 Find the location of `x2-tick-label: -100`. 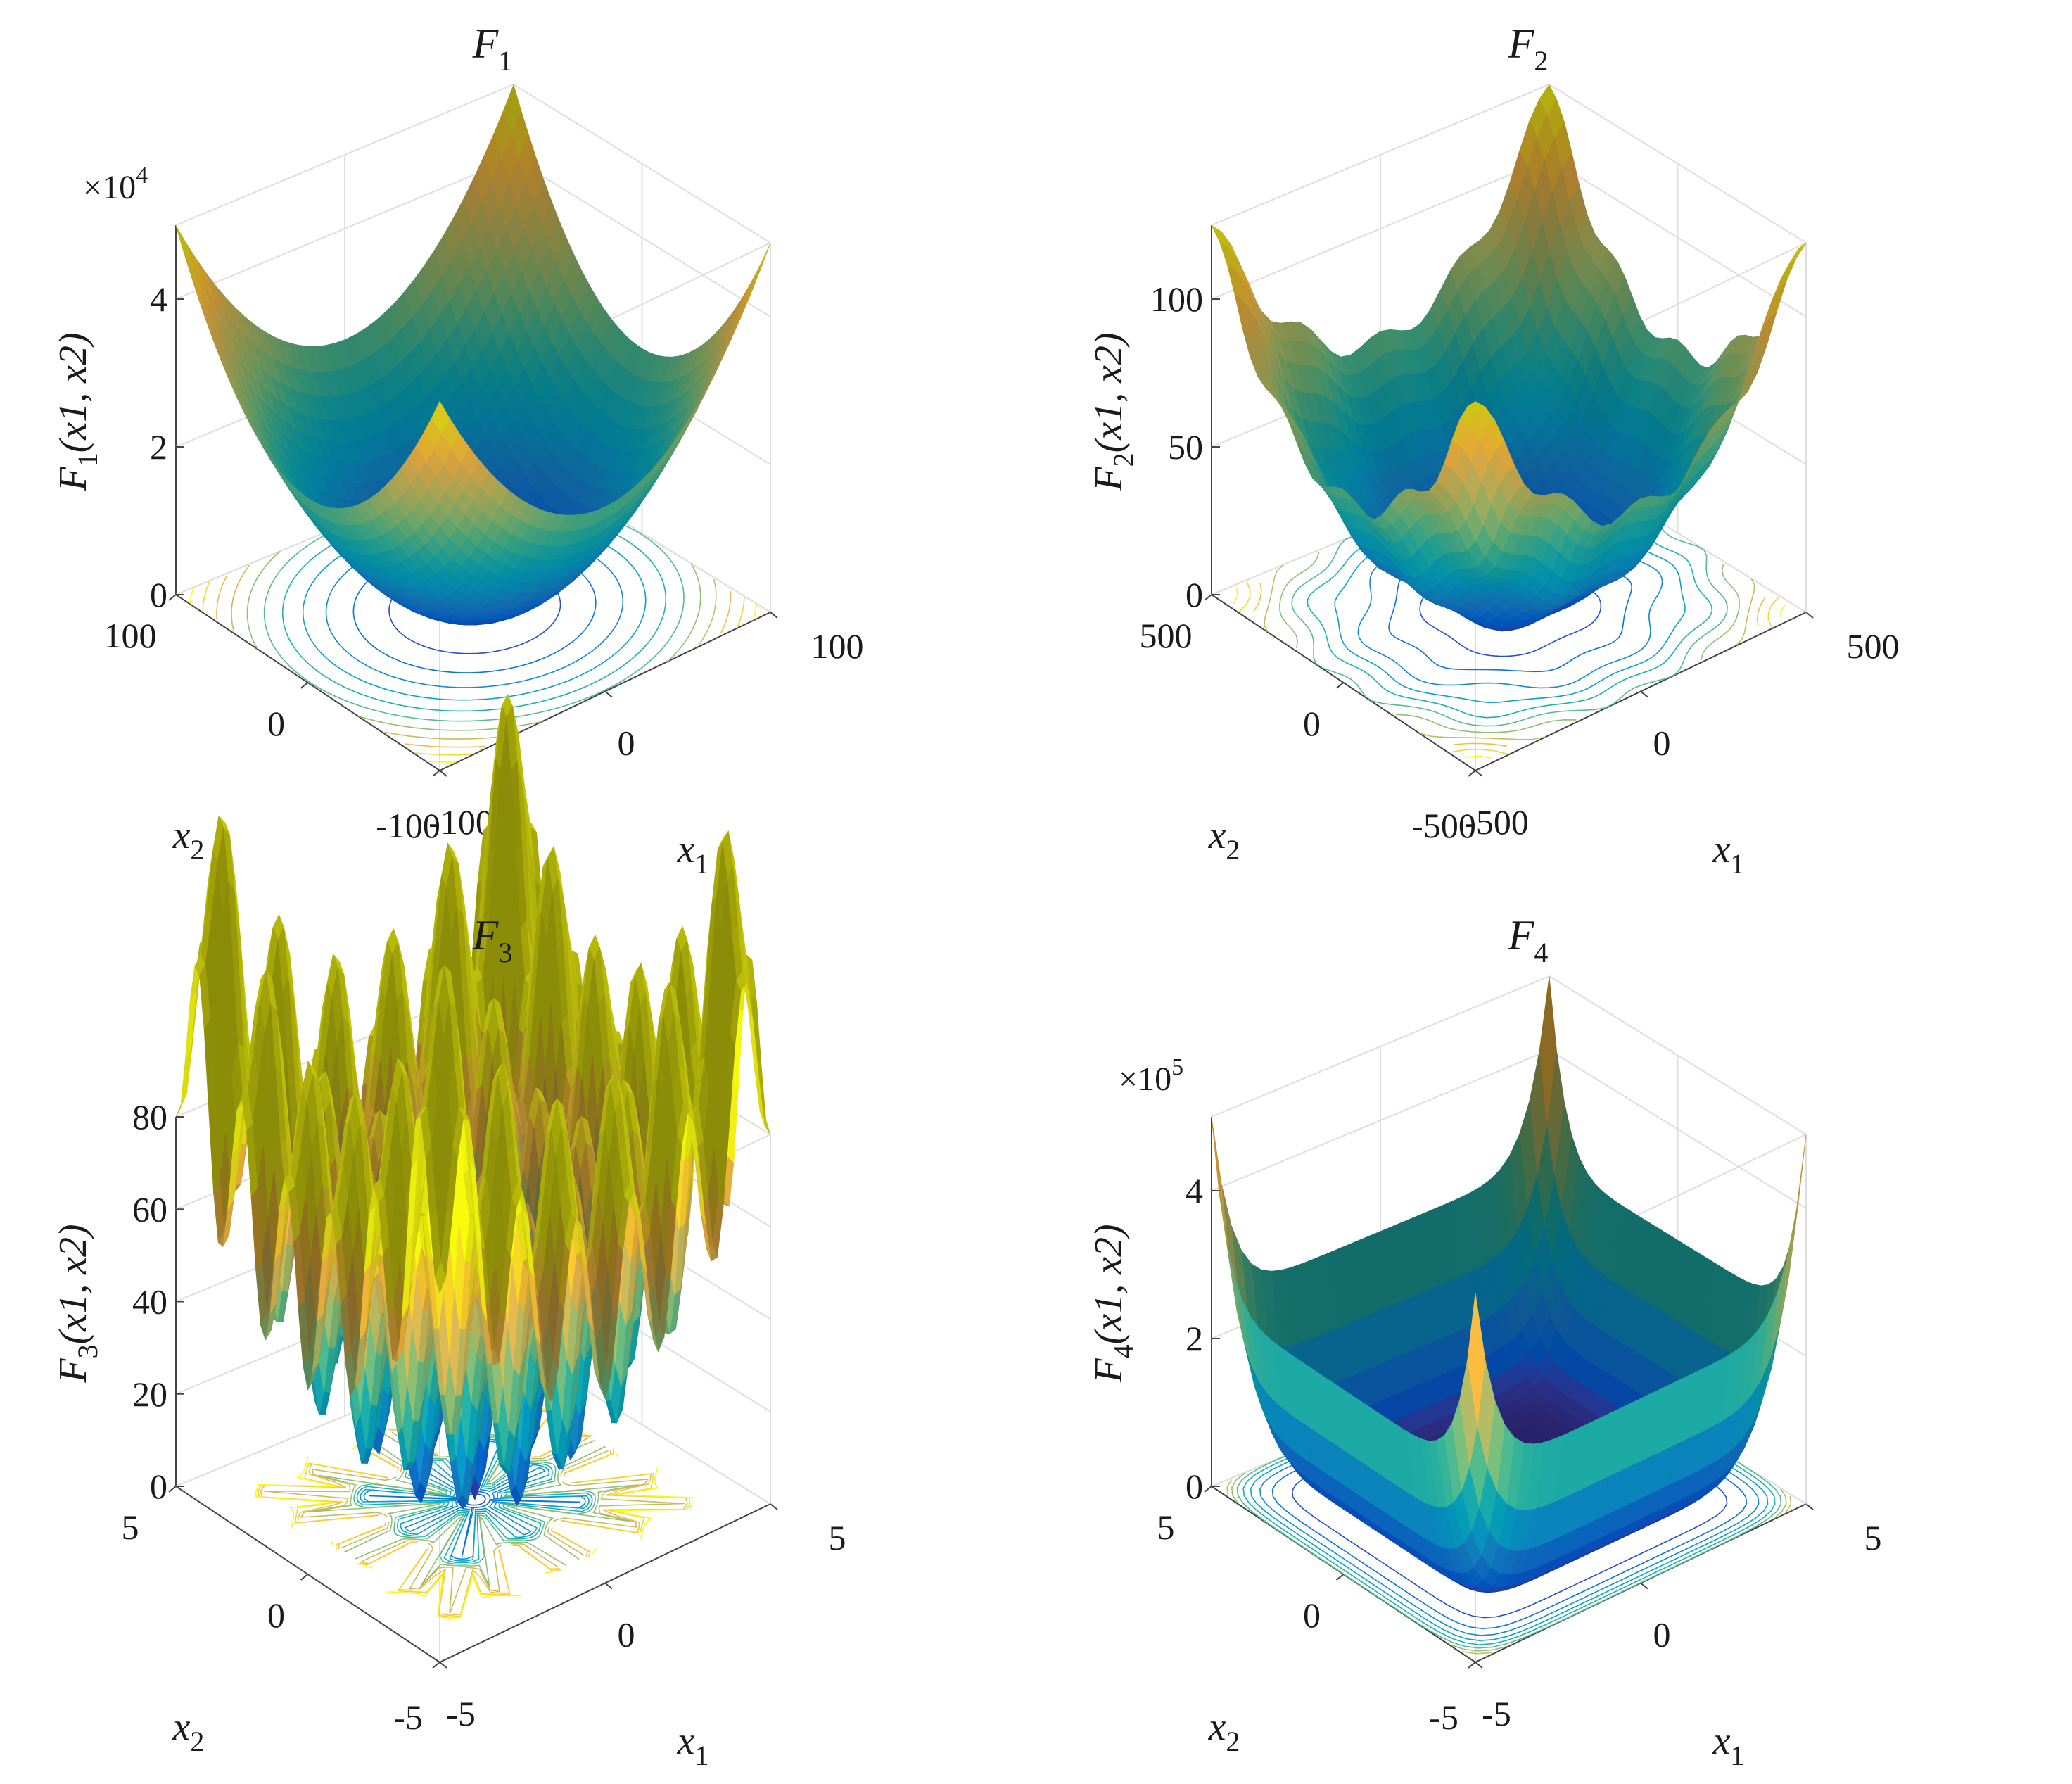

x2-tick-label: -100 is located at coordinates (408, 825).